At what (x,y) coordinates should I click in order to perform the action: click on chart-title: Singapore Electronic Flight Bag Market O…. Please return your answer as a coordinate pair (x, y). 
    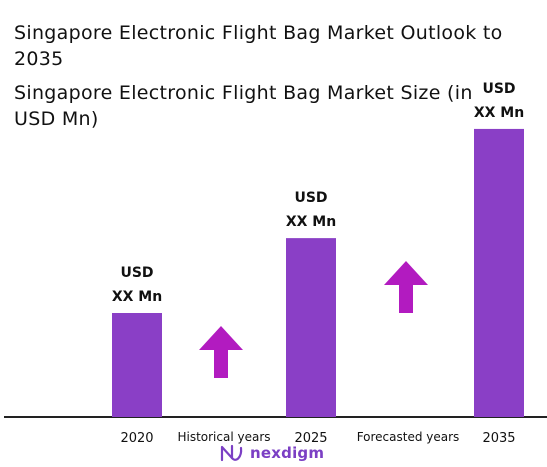
    Looking at the image, I should click on (258, 46).